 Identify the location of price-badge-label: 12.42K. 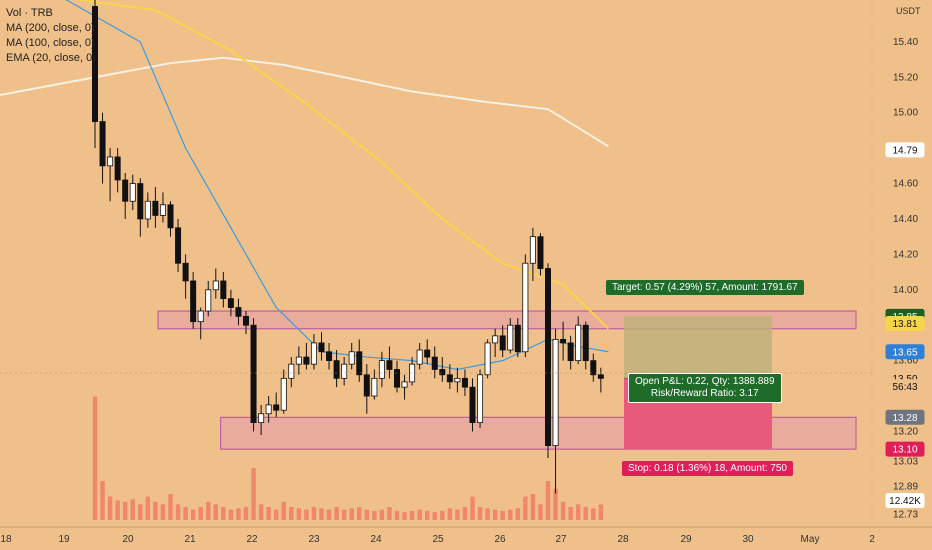
(905, 501).